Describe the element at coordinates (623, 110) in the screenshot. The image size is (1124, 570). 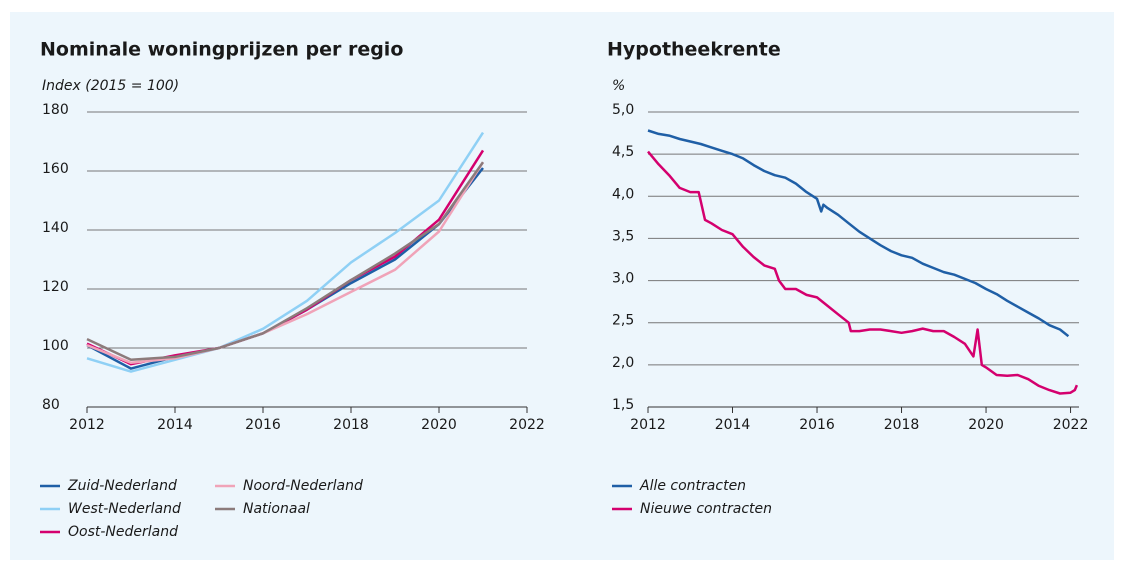
I see `y-tick-label: 5,0` at that location.